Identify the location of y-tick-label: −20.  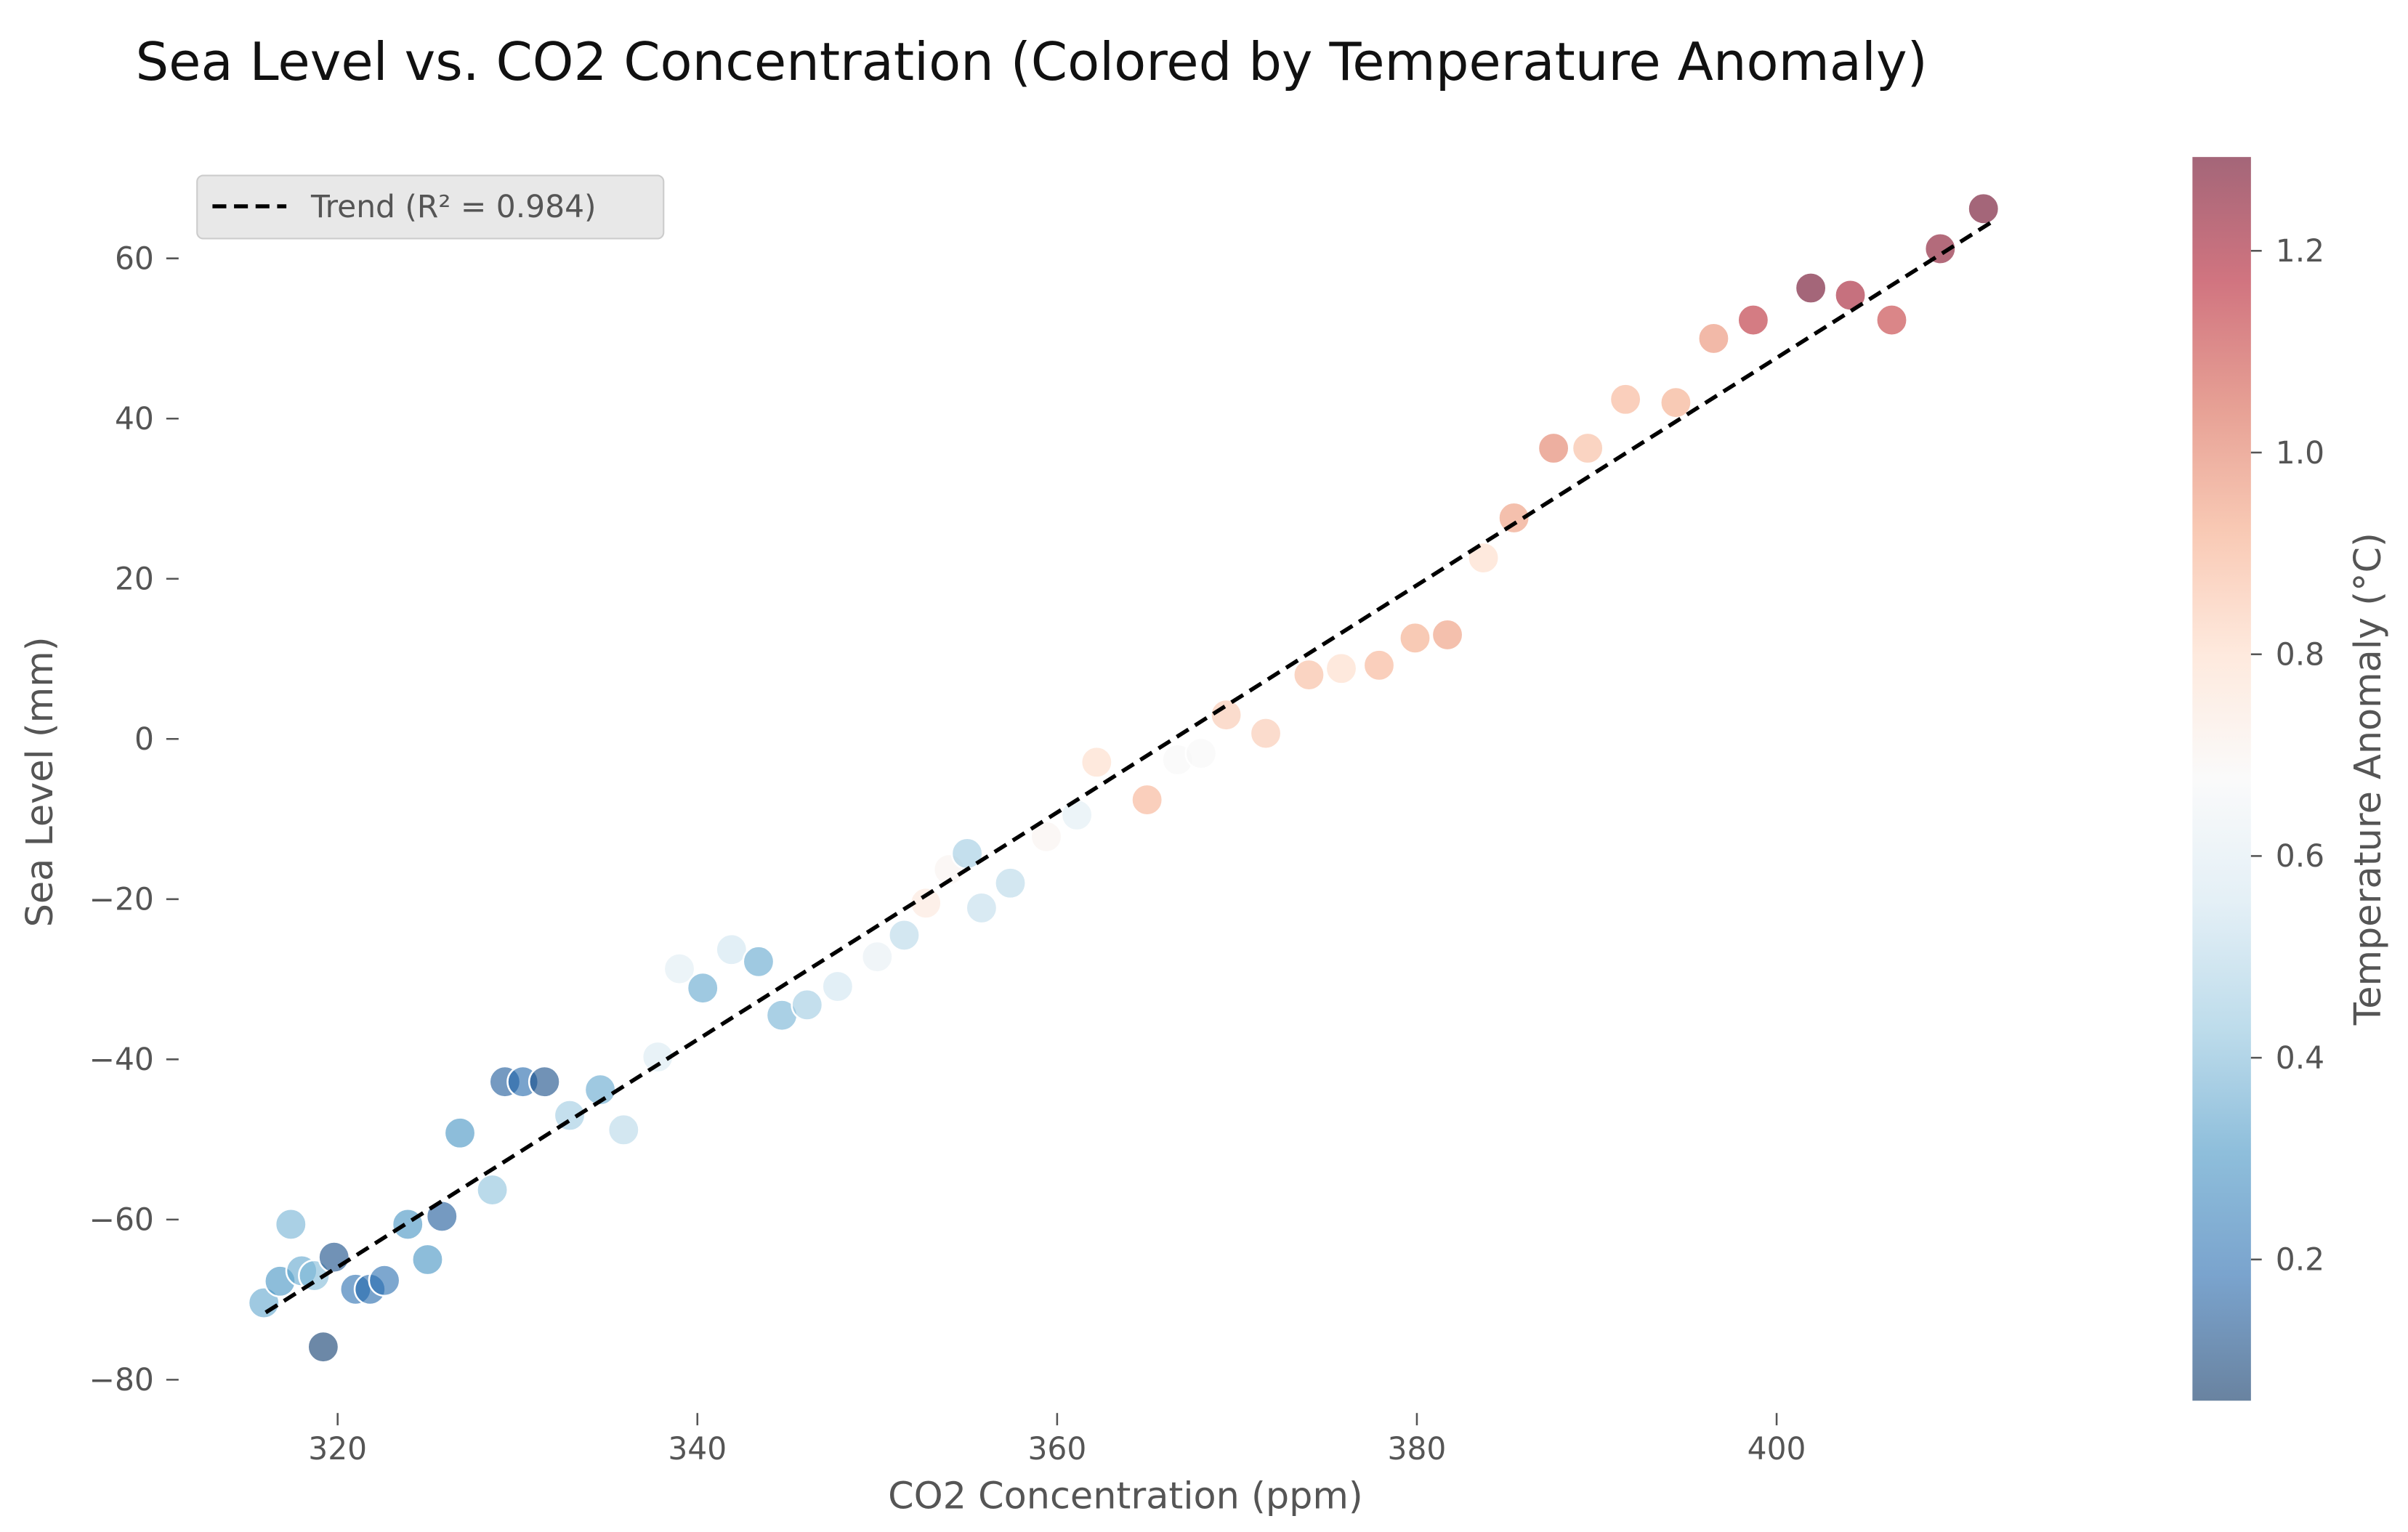
(121, 899).